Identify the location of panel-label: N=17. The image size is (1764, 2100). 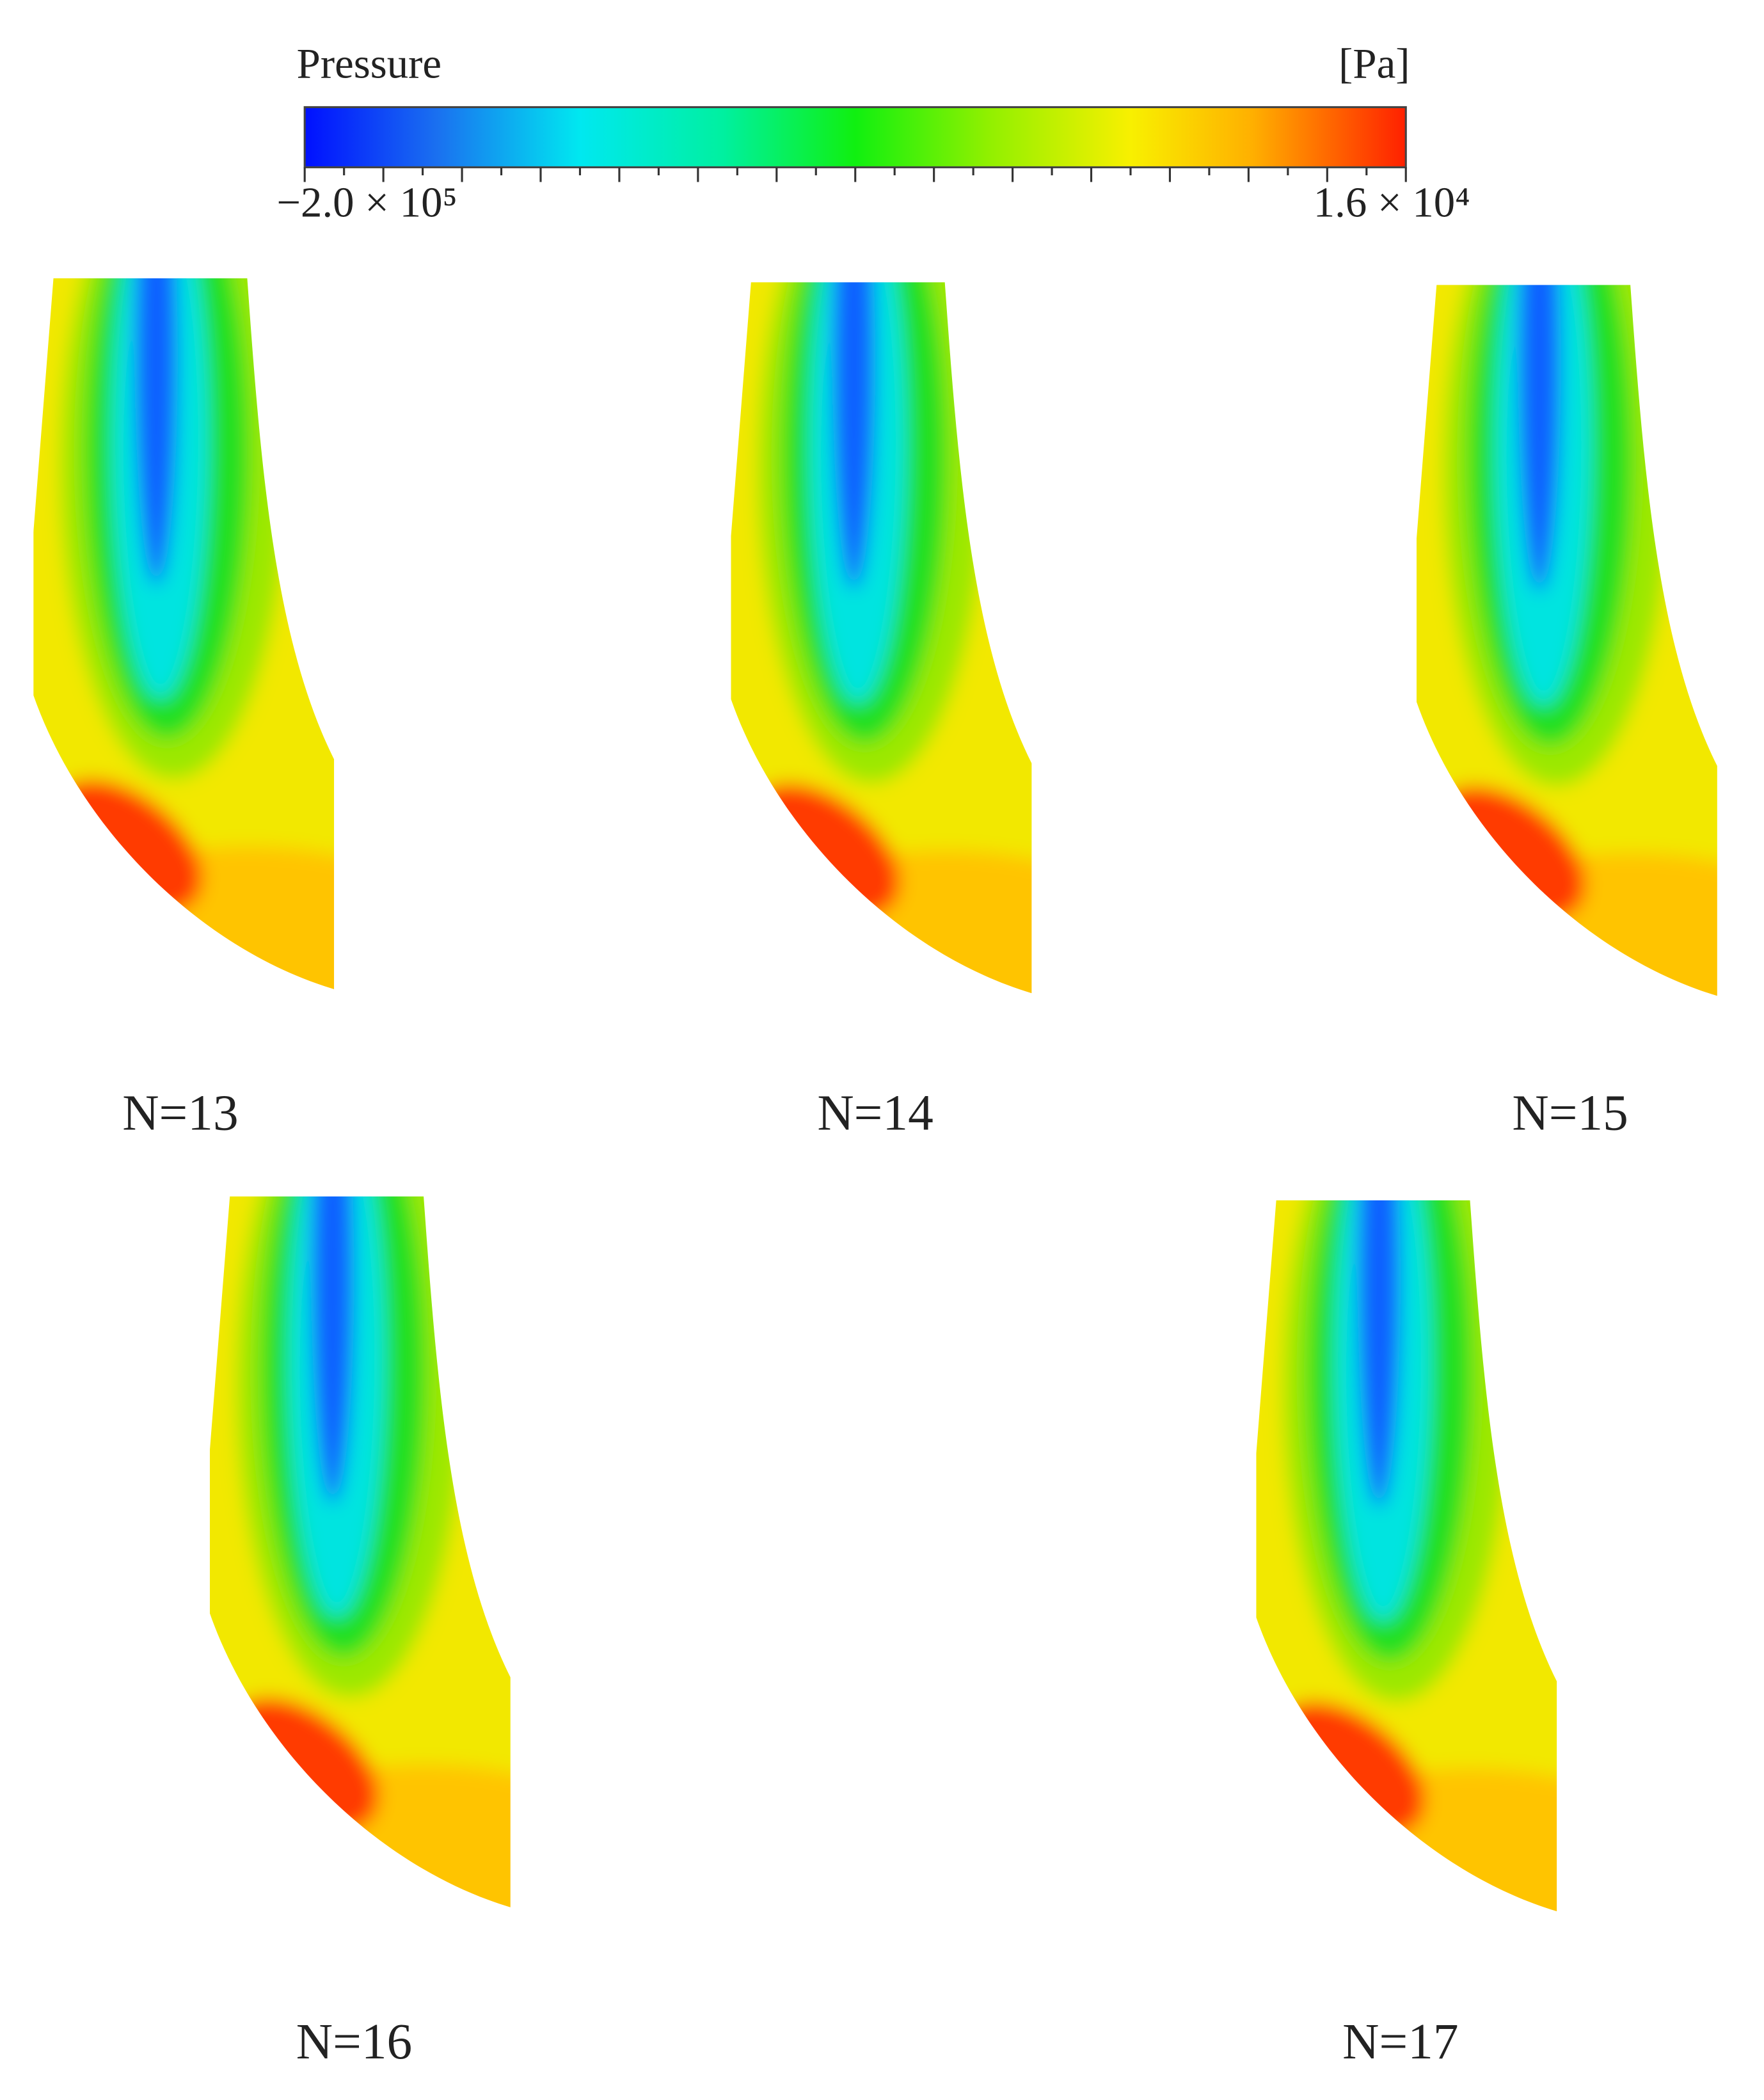
(1400, 2042).